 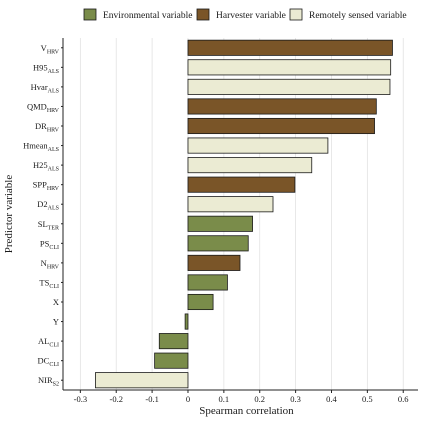 I want to click on bar-ps-cli, so click(x=218, y=243).